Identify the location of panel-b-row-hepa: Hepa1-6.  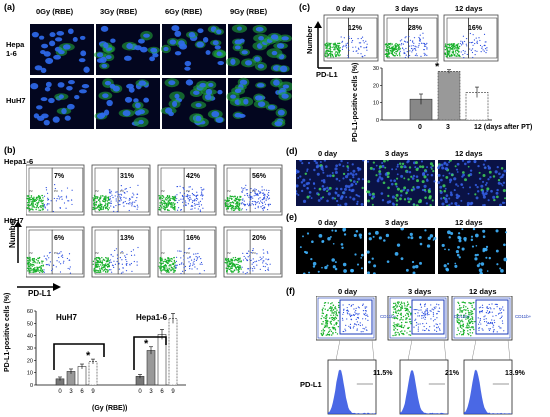
(19, 161).